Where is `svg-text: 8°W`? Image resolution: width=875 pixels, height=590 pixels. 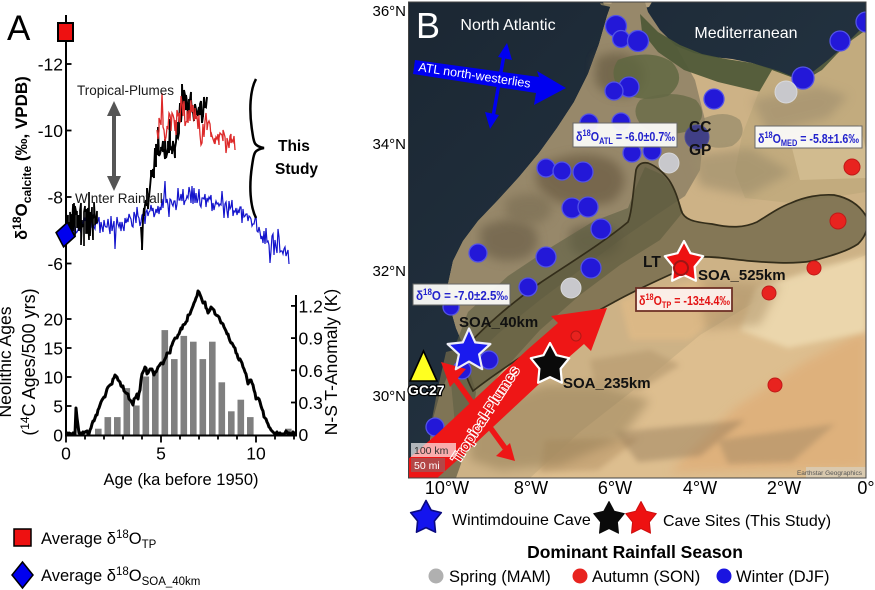
svg-text: 8°W is located at coordinates (531, 488).